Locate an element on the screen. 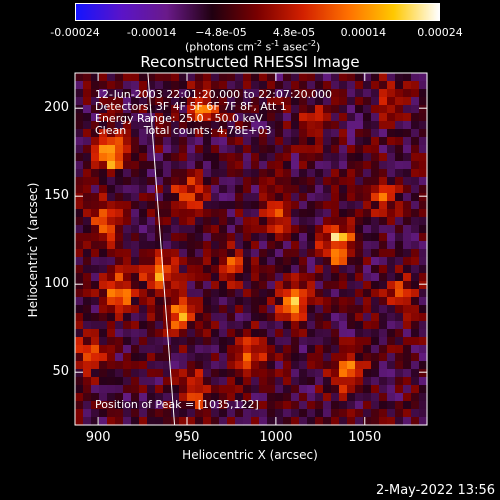 The height and width of the screenshot is (500, 500). x-tick-label: 900 is located at coordinates (98, 437).